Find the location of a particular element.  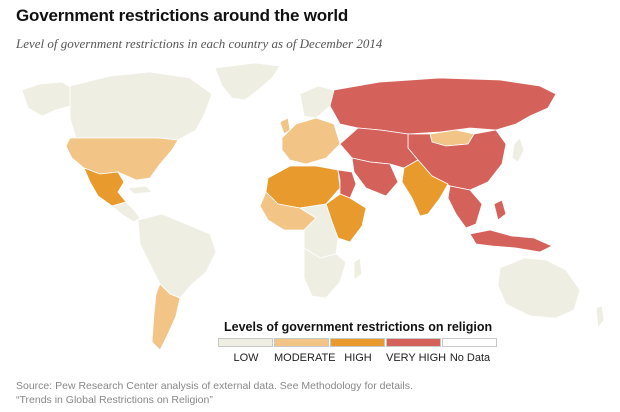

legend-label-high: HIGH is located at coordinates (358, 358).